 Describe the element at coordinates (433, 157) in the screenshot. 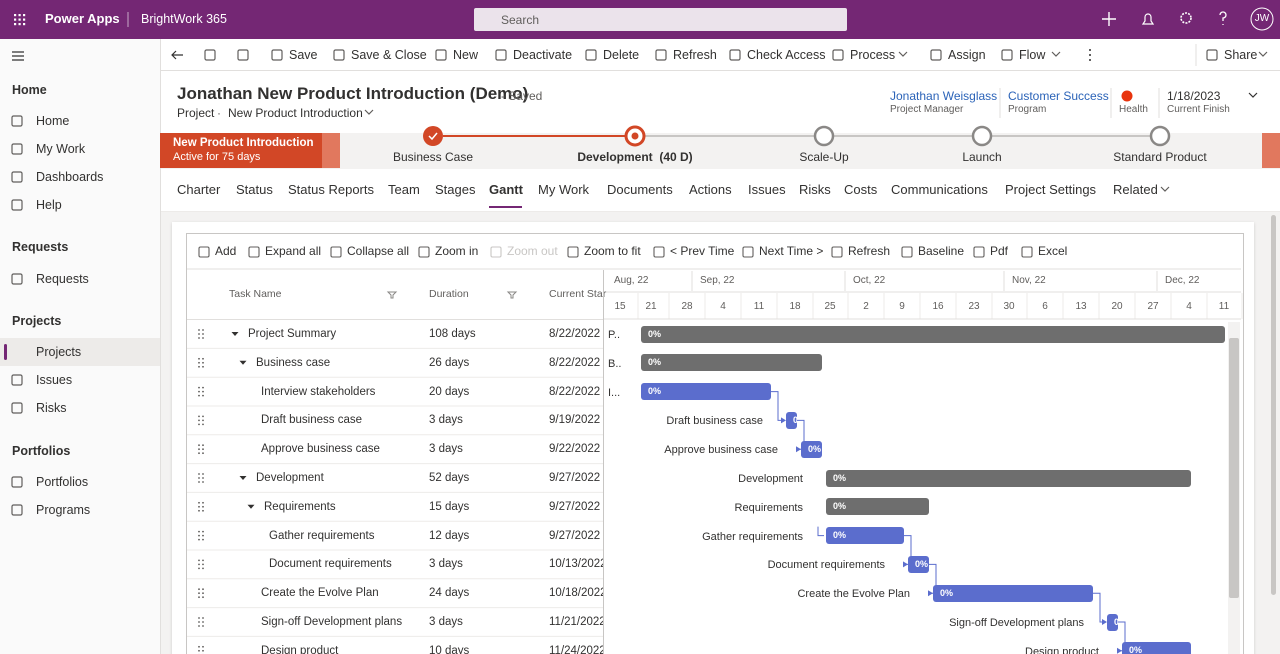

I see `stage-label: Business Case` at that location.